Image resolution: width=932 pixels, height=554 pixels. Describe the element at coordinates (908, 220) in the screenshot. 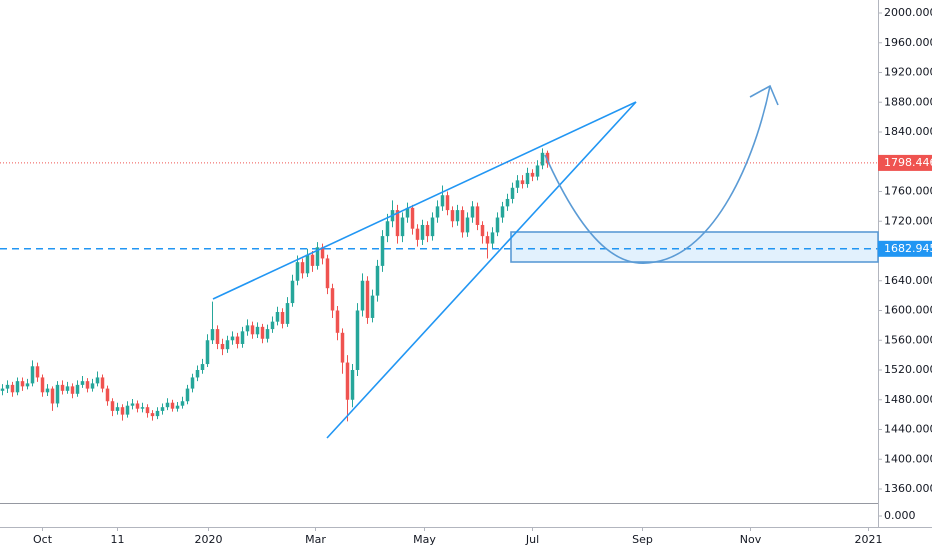

I see `y-tick-label: 1720.000` at that location.